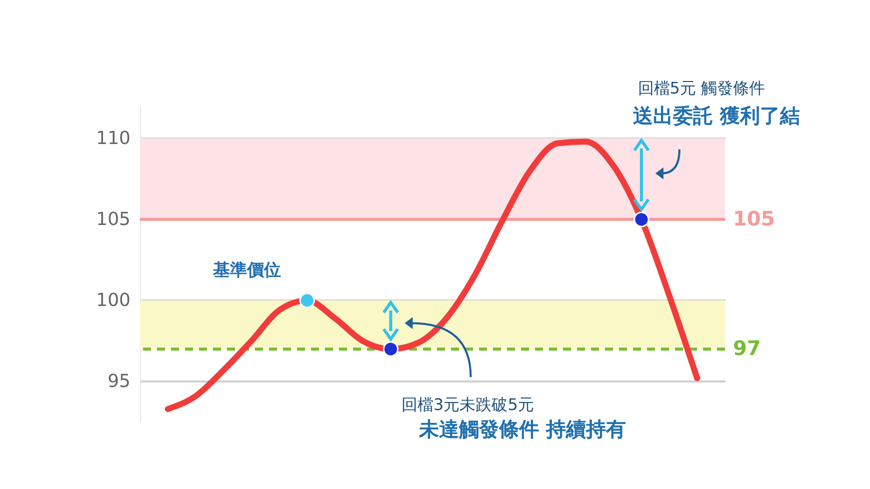  Describe the element at coordinates (522, 429) in the screenshot. I see `annotation: 未達觸發條件 持續持有` at that location.